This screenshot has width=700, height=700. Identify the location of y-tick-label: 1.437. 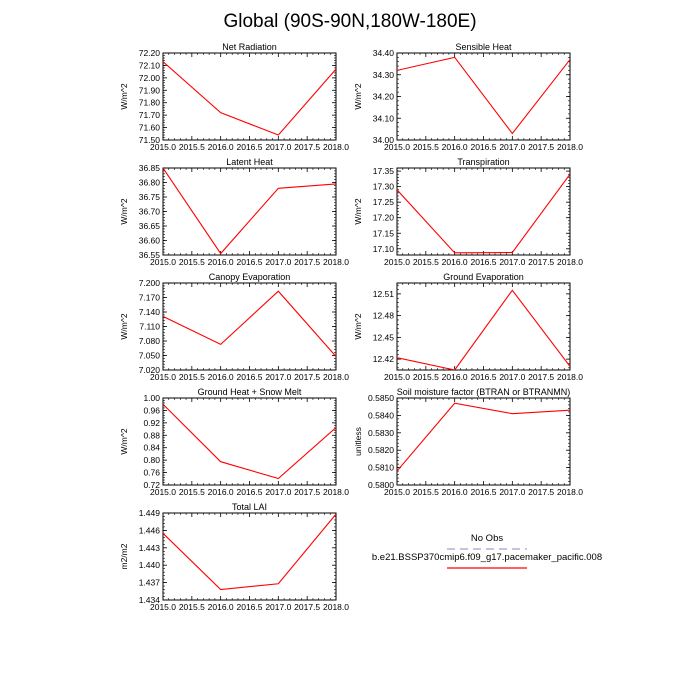
(150, 583).